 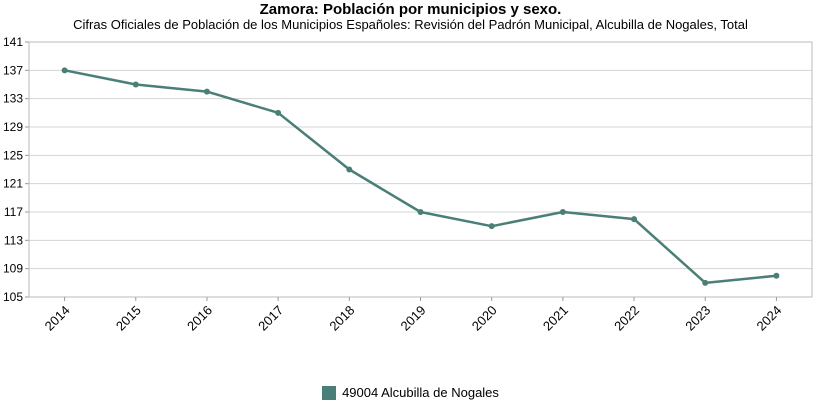 I want to click on x-tick-label: 2024, so click(x=768, y=318).